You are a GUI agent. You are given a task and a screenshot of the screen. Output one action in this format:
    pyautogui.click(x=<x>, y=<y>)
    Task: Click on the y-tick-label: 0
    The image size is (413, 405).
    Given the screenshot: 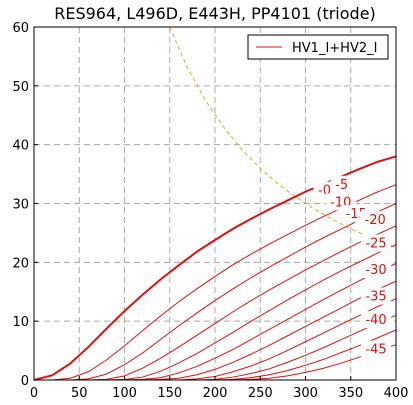 What is the action you would take?
    pyautogui.click(x=25, y=381)
    